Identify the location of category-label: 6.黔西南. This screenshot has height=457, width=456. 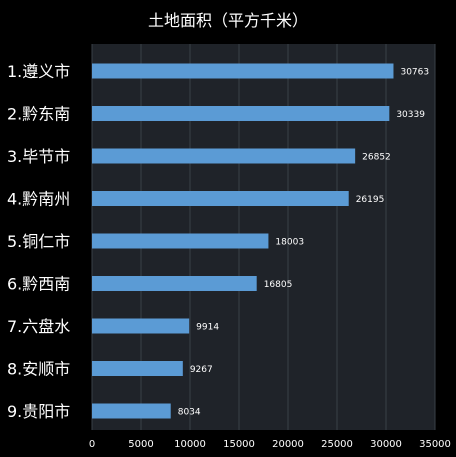
(38, 284).